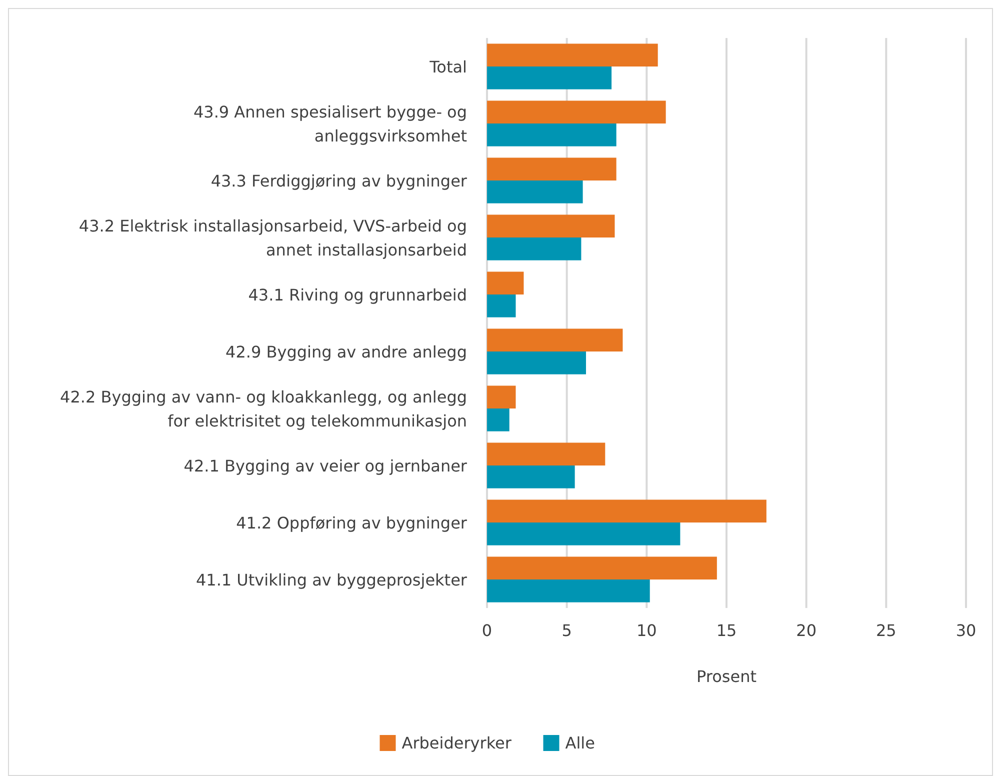 The image size is (995, 776). Describe the element at coordinates (263, 408) in the screenshot. I see `y-tick-label: 42.2 Bygging av vann- og kloakkanlegg, og anlegg for elektrisitet og telekommunikasjon` at that location.